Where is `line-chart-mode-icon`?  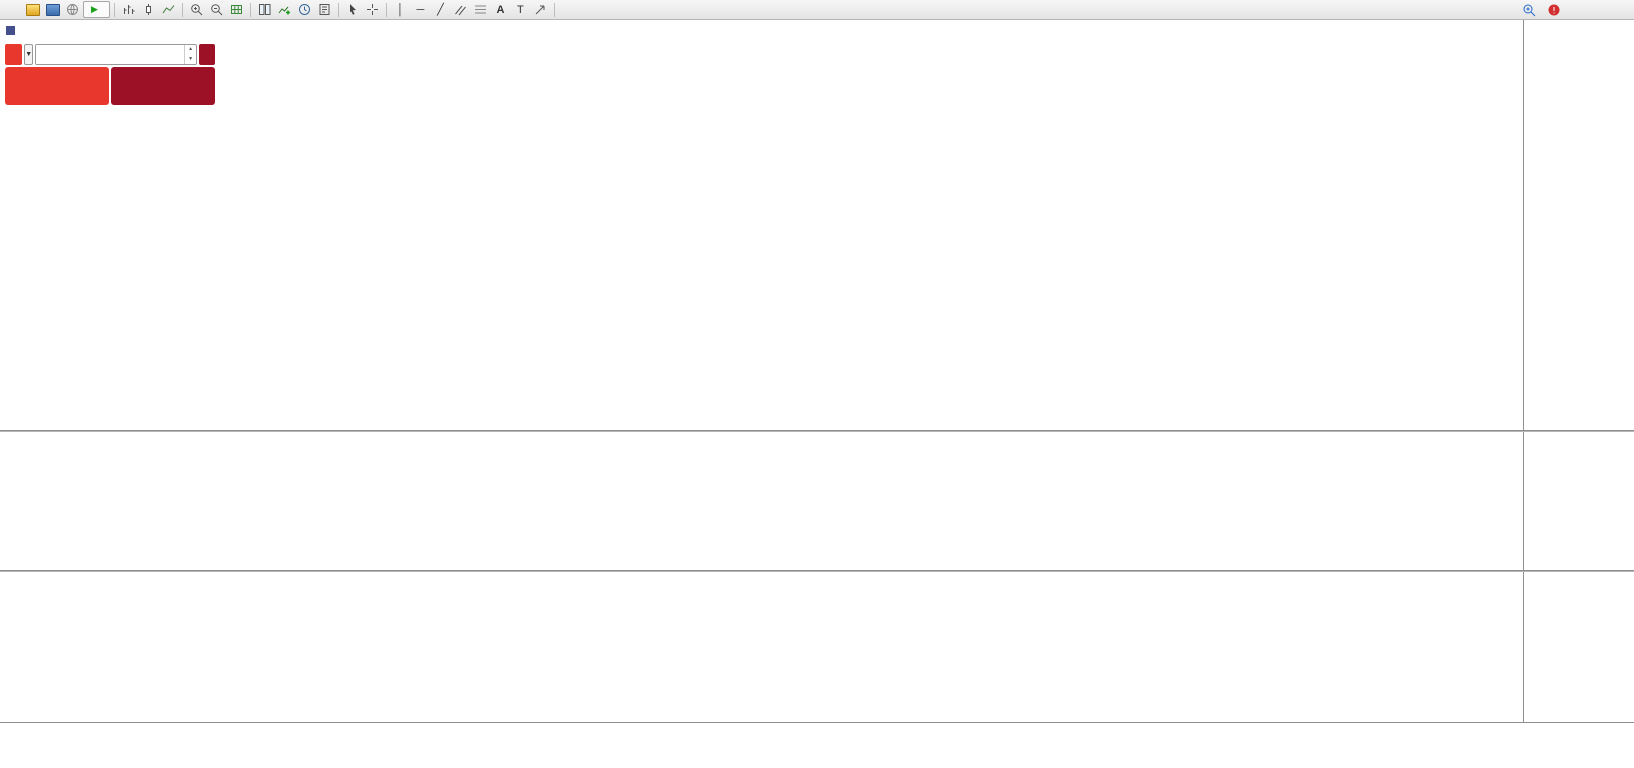 line-chart-mode-icon is located at coordinates (168, 9).